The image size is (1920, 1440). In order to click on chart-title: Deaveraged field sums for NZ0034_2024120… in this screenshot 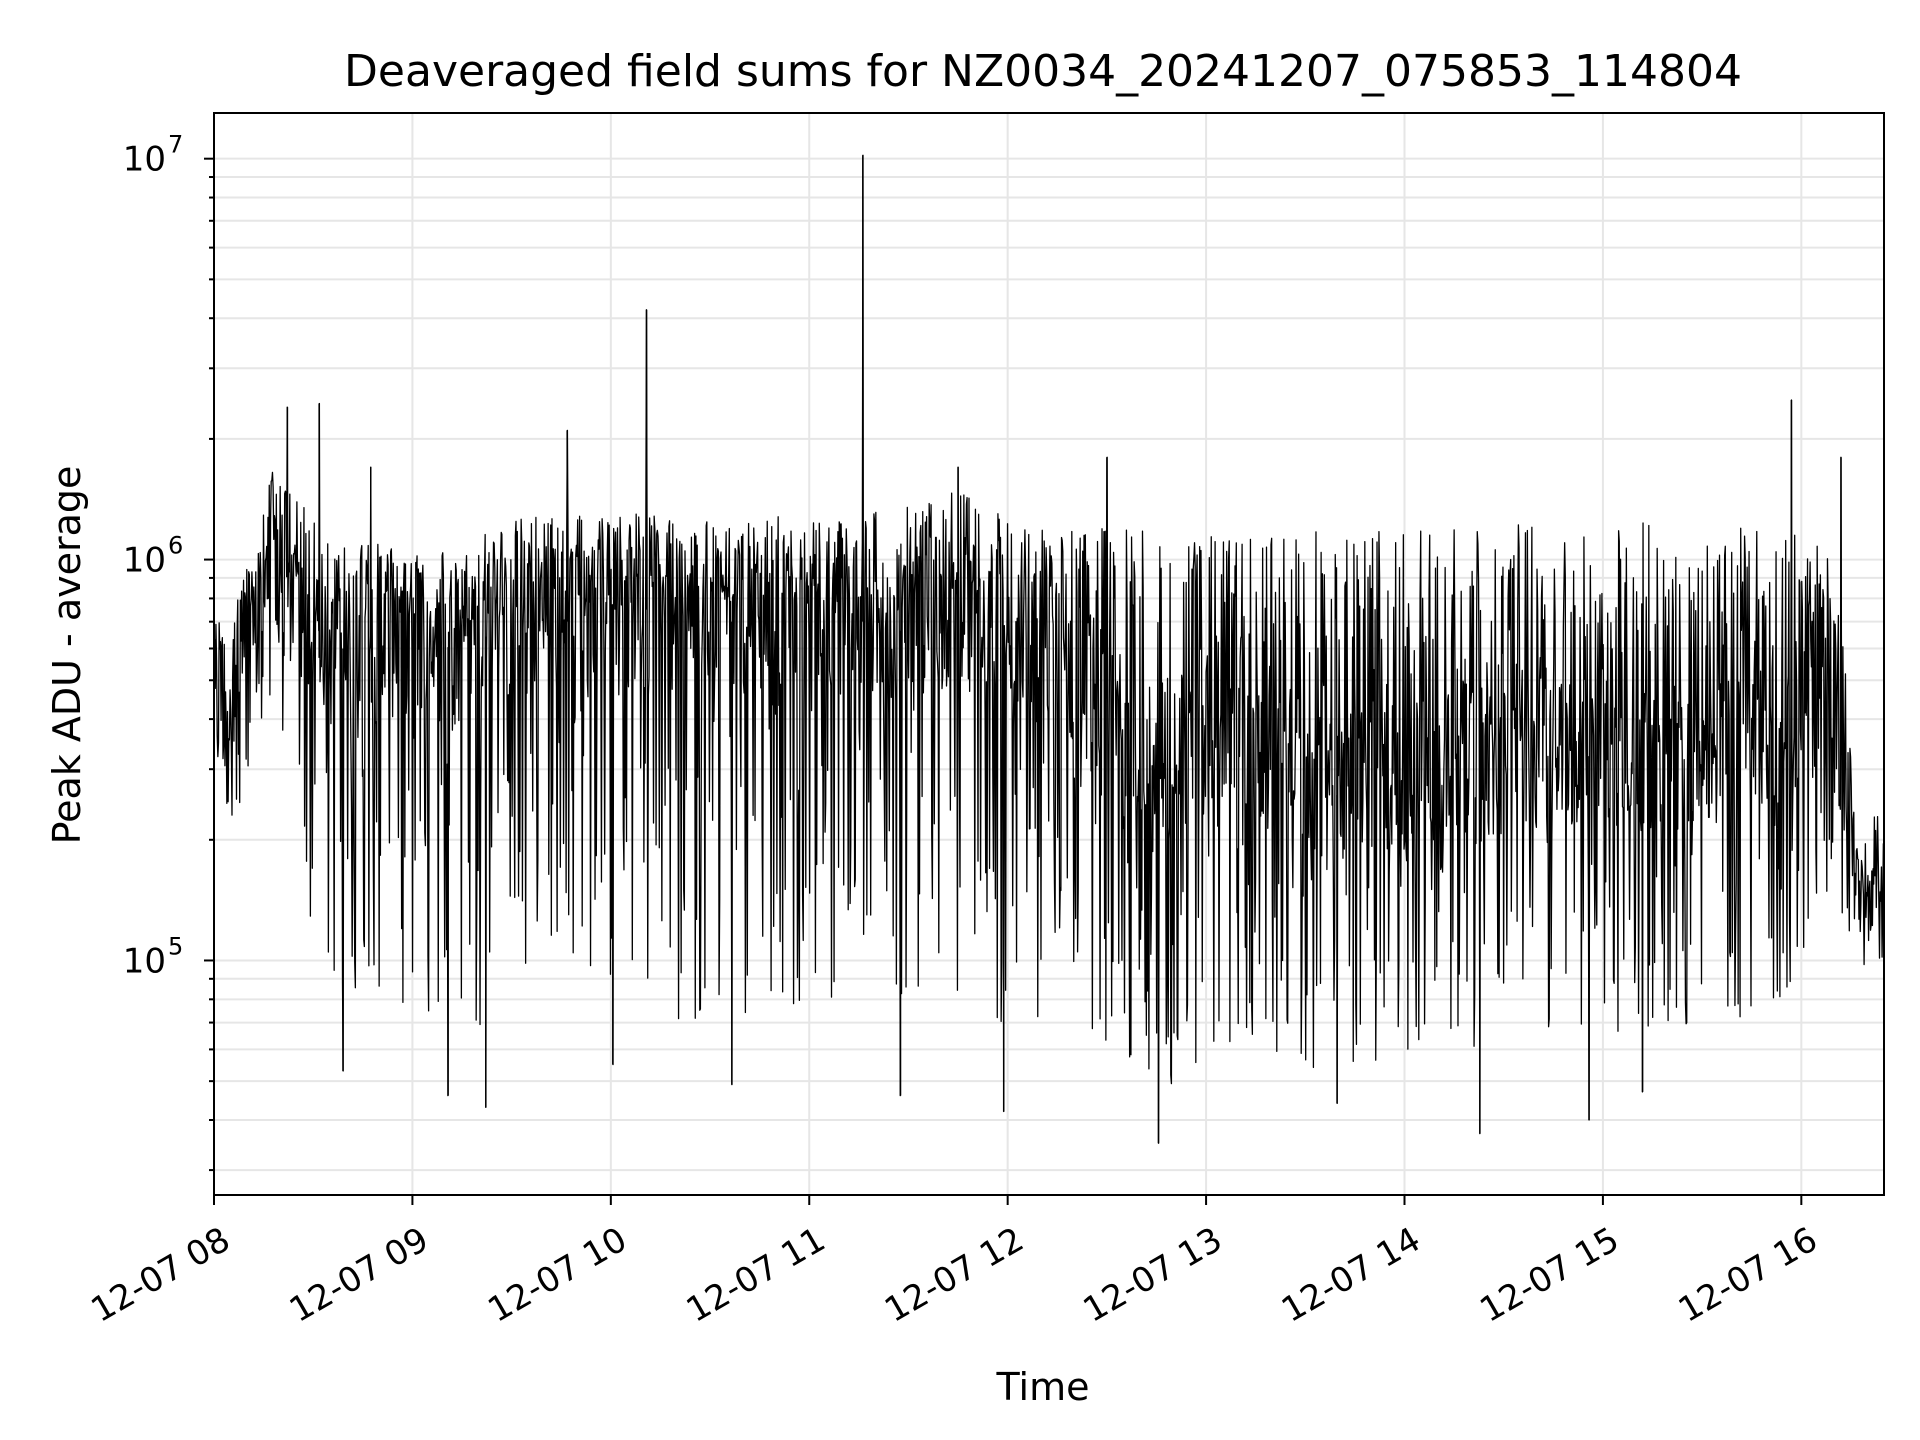, I will do `click(1043, 71)`.